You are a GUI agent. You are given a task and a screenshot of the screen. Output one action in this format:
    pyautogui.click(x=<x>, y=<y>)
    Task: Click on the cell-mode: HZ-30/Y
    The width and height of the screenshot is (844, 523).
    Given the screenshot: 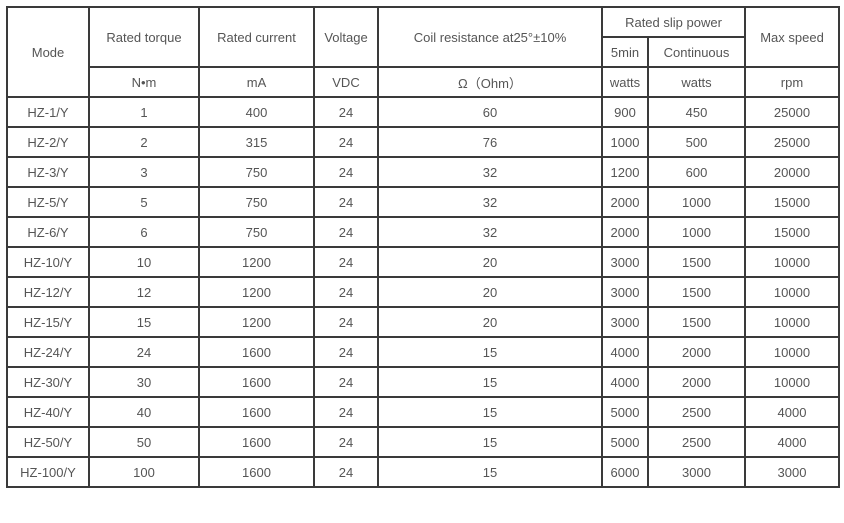 What is the action you would take?
    pyautogui.click(x=48, y=382)
    